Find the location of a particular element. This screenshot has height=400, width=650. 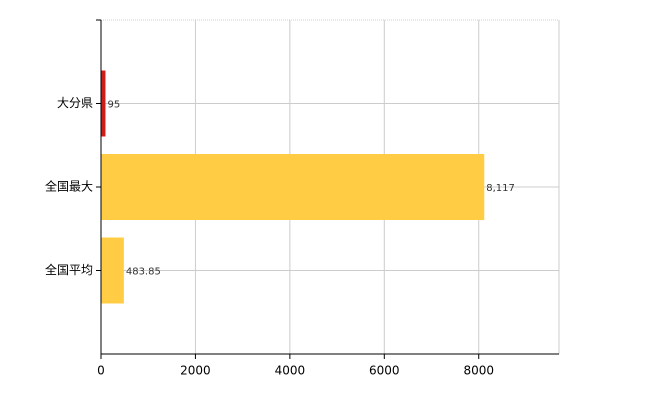

x-tick-label: 0 is located at coordinates (101, 371).